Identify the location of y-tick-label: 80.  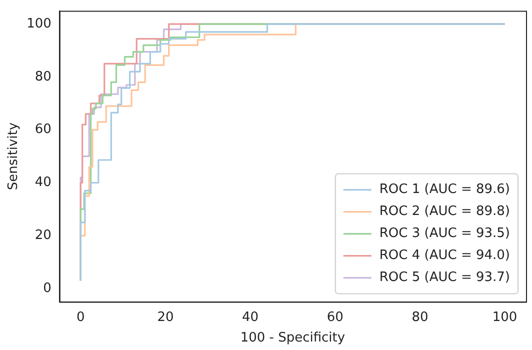
(43, 76).